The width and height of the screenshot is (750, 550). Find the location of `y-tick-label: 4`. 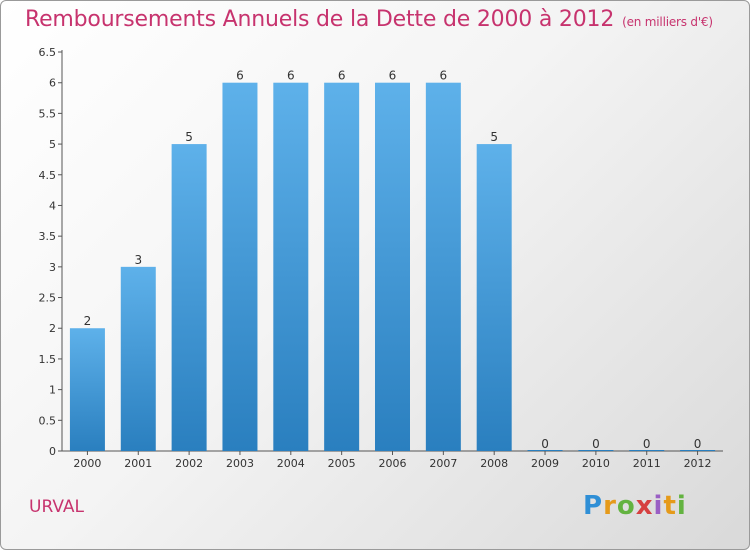

y-tick-label: 4 is located at coordinates (52, 205).